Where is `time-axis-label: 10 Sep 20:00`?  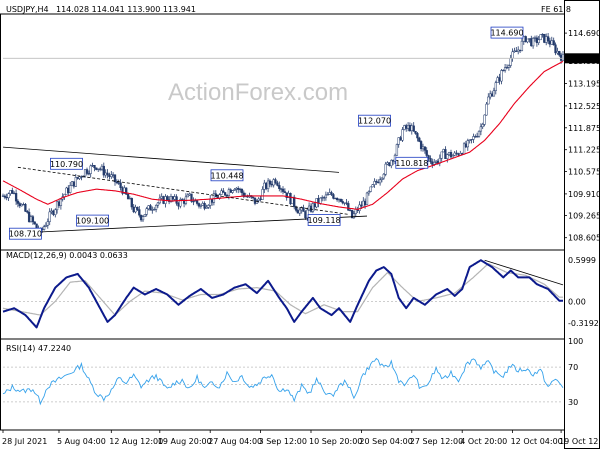
time-axis-label: 10 Sep 20:00 is located at coordinates (335, 441).